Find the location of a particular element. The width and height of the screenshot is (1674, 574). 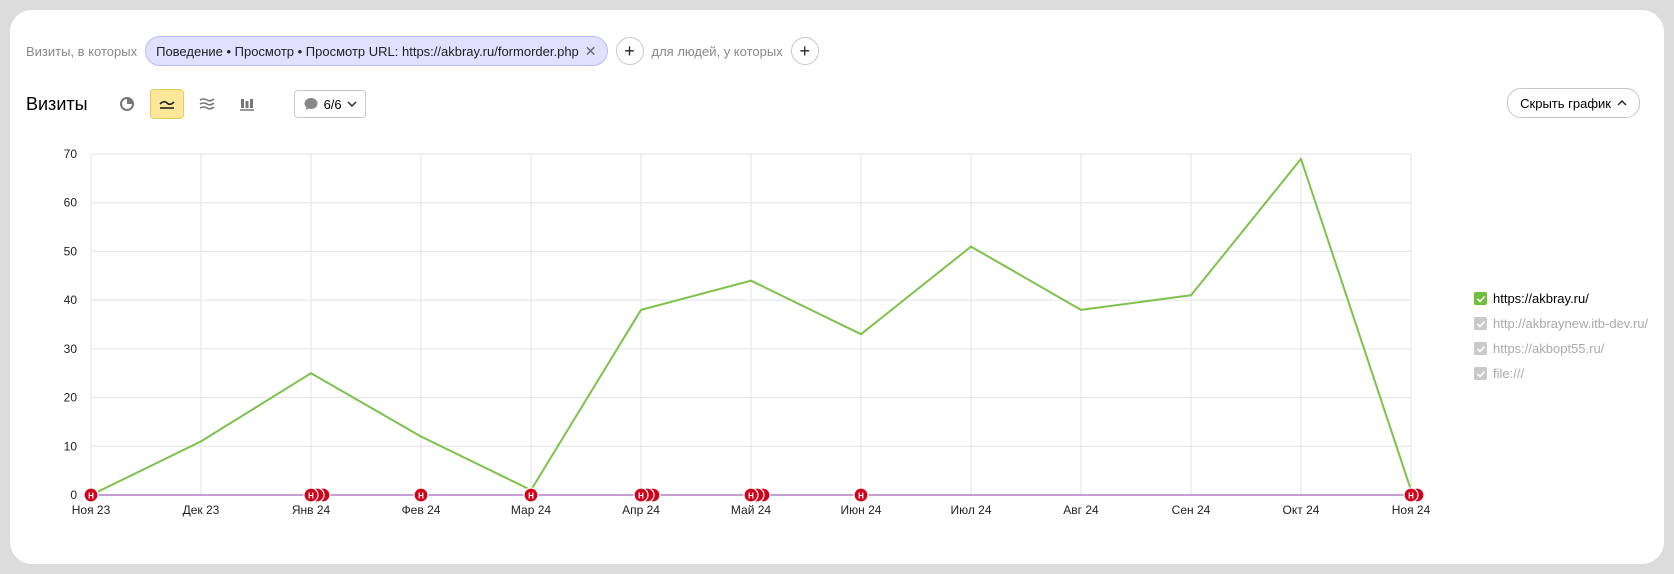

line-chart-button is located at coordinates (166, 104).